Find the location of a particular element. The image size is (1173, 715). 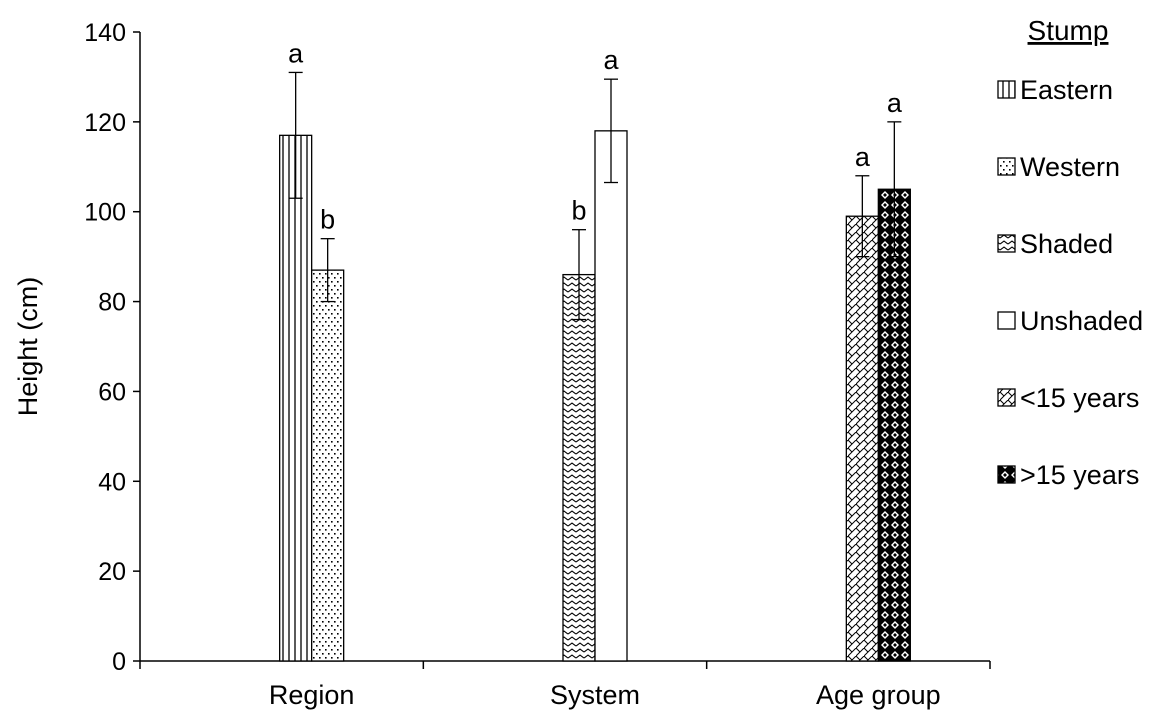

y-axis-label: Height (cm) is located at coordinates (28, 347).